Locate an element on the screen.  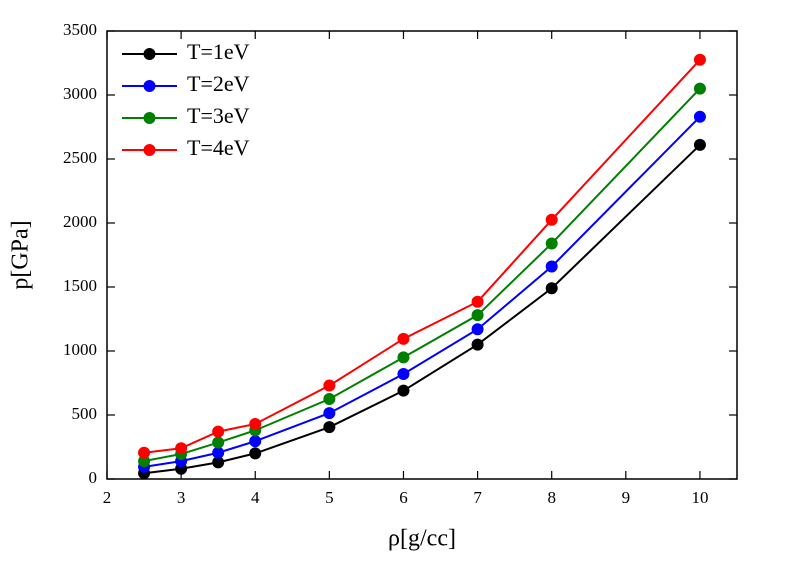
x-tick-label: 2 is located at coordinates (107, 497).